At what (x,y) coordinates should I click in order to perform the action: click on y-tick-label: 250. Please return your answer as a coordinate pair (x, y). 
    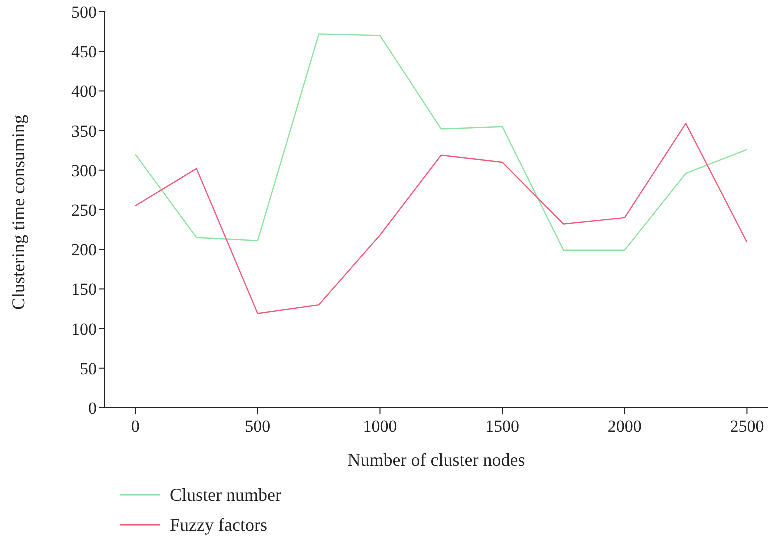
    Looking at the image, I should click on (84, 210).